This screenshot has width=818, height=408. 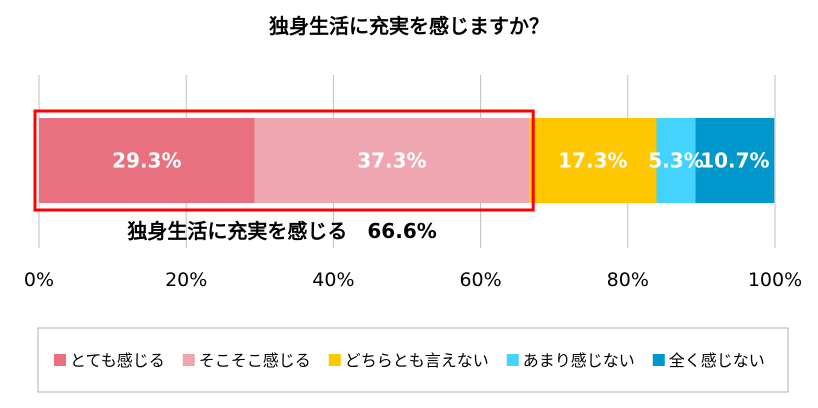 I want to click on data-label: 29.3%, so click(x=146, y=161).